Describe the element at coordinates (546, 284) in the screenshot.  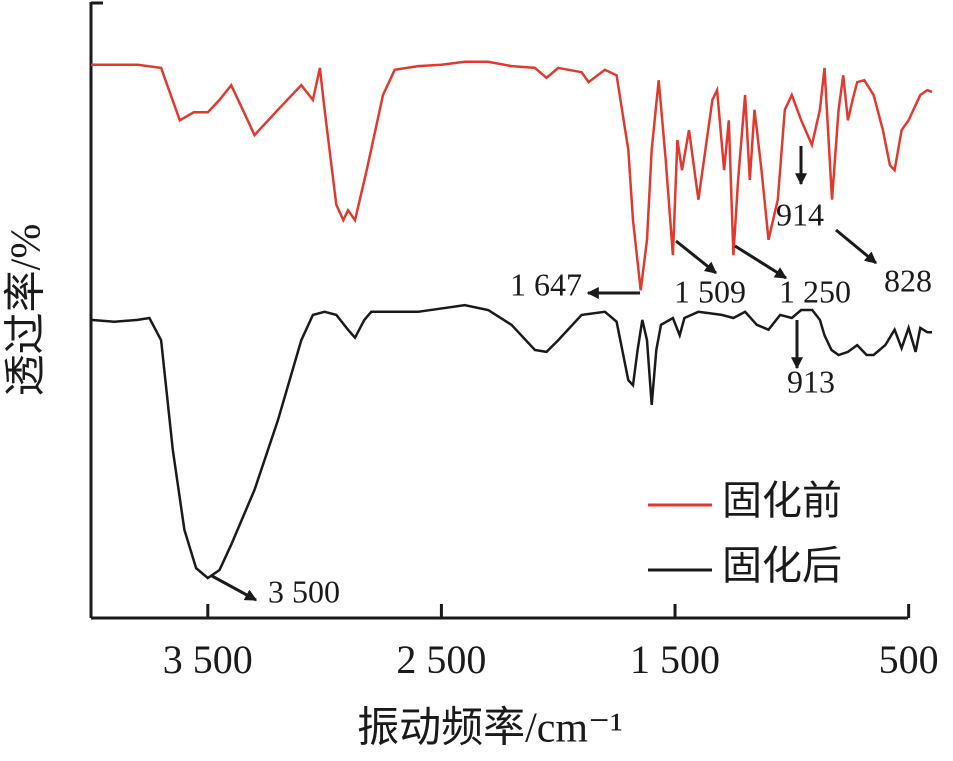
I see `annotation-label: 1 647` at that location.